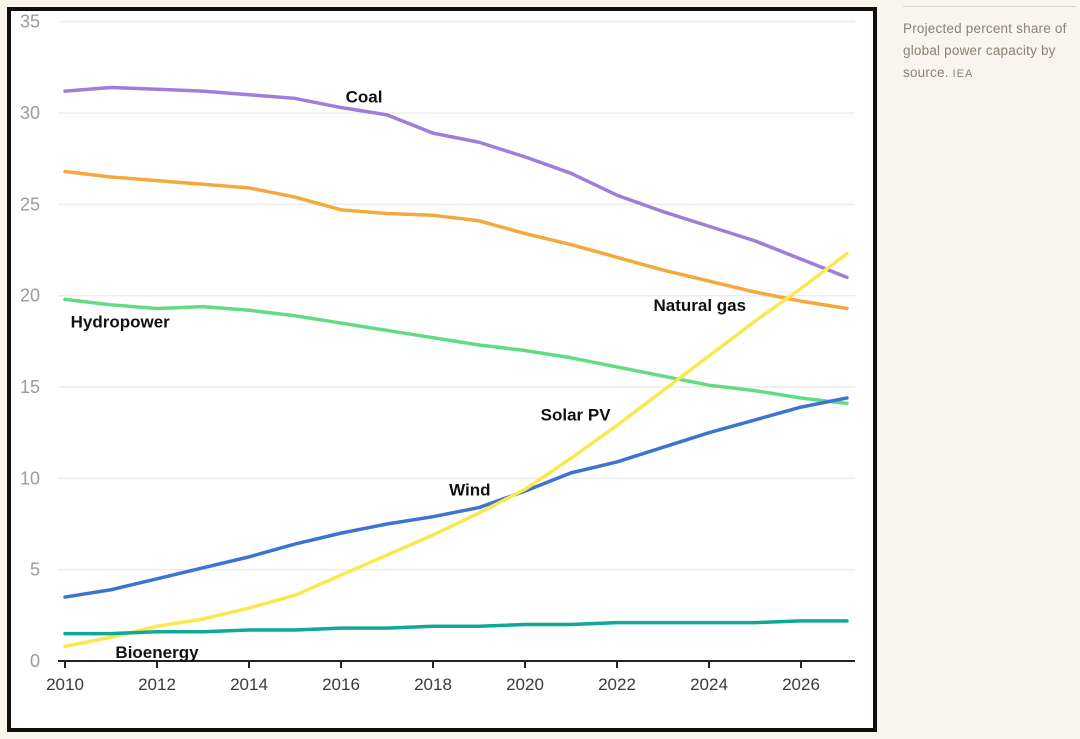 The width and height of the screenshot is (1080, 739). What do you see at coordinates (364, 97) in the screenshot?
I see `series-label-coal: Coal` at bounding box center [364, 97].